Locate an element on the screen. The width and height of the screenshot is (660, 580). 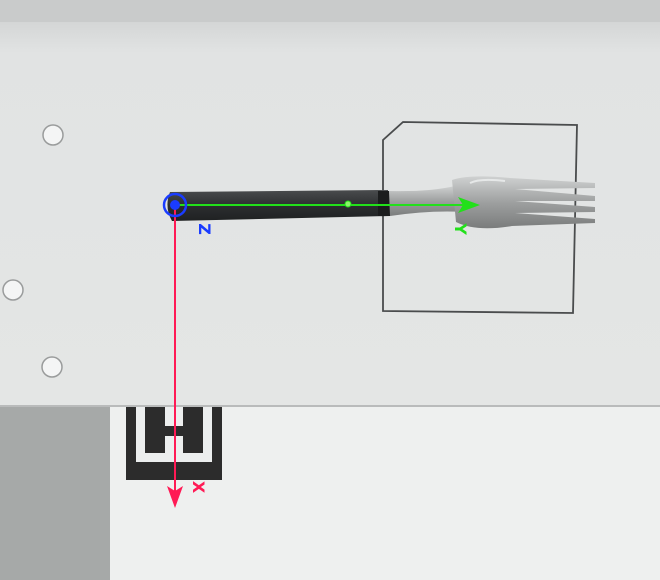
z-axis-origin is located at coordinates (175, 205).